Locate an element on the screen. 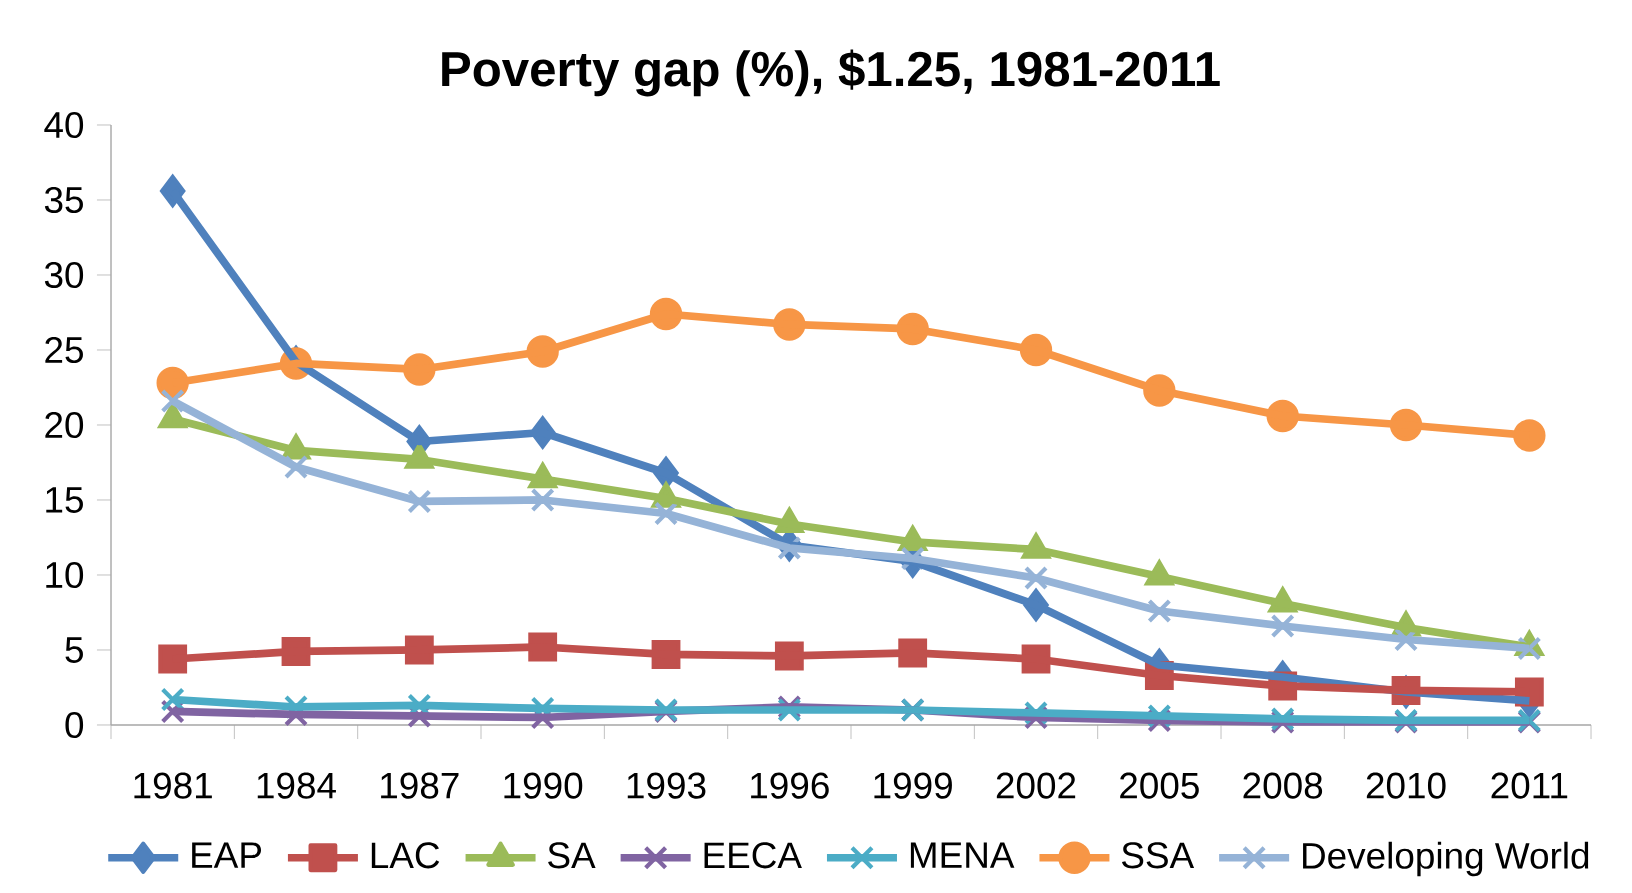 This screenshot has height=893, width=1632. legend-label: MENA is located at coordinates (962, 855).